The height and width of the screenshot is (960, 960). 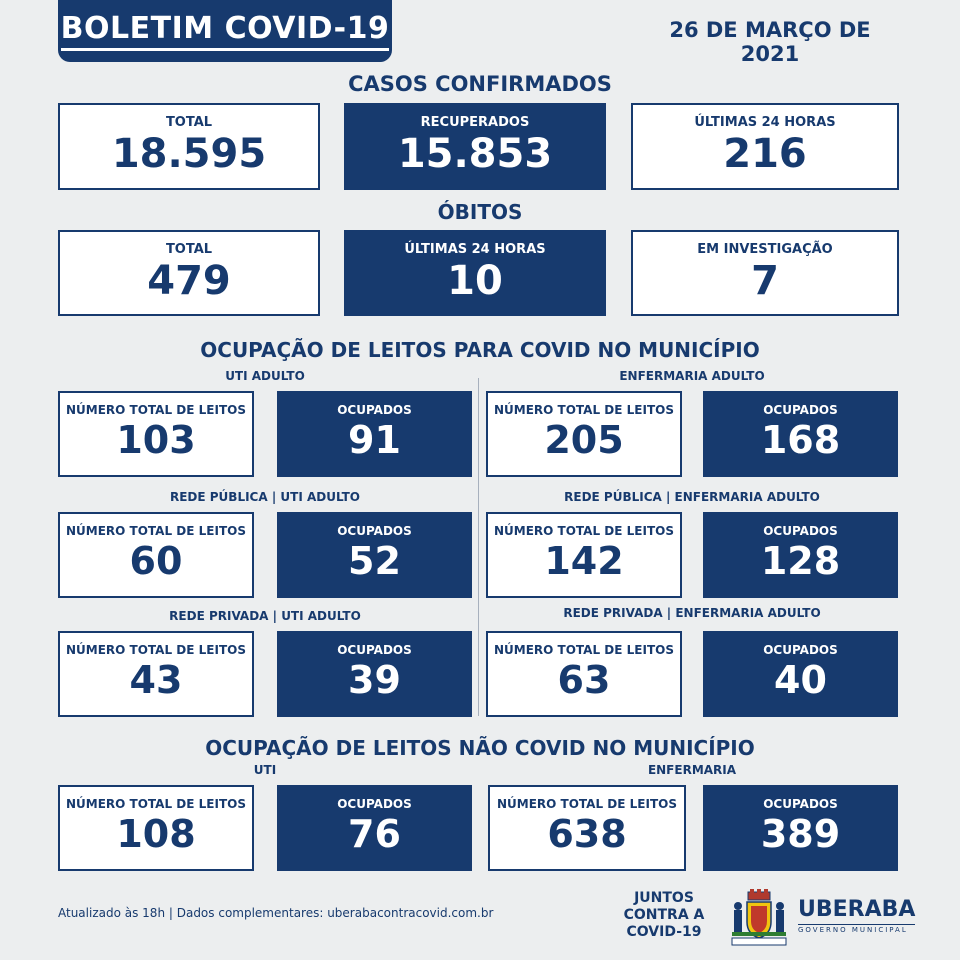 I want to click on obitos-investigacao-card: EM INVESTIGAÇÃO 7, so click(x=765, y=273).